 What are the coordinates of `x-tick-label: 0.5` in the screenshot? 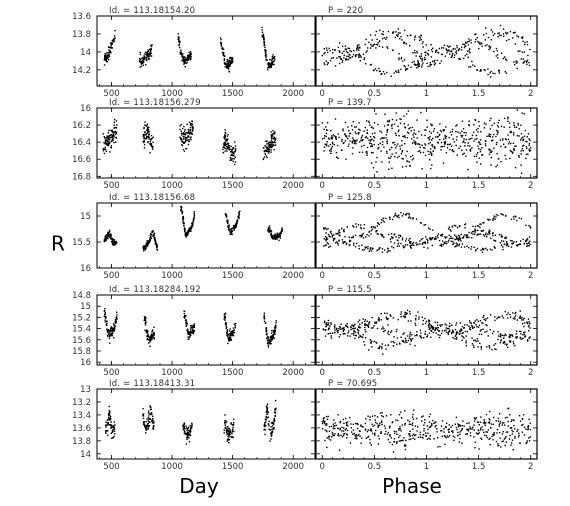 It's located at (375, 373).